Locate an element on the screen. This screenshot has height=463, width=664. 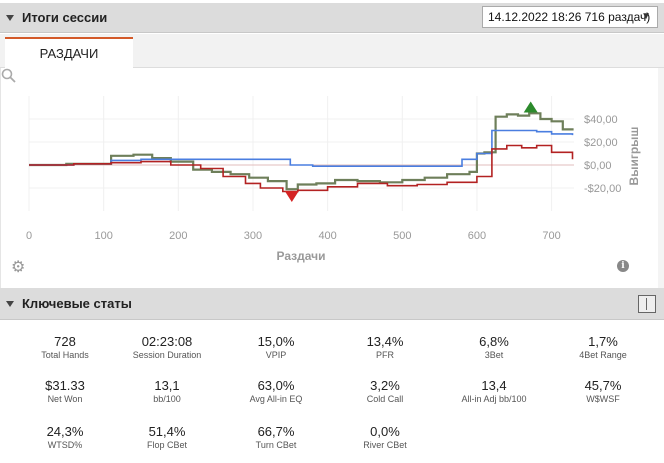
stat-item: 0,0% River CBet is located at coordinates (385, 437).